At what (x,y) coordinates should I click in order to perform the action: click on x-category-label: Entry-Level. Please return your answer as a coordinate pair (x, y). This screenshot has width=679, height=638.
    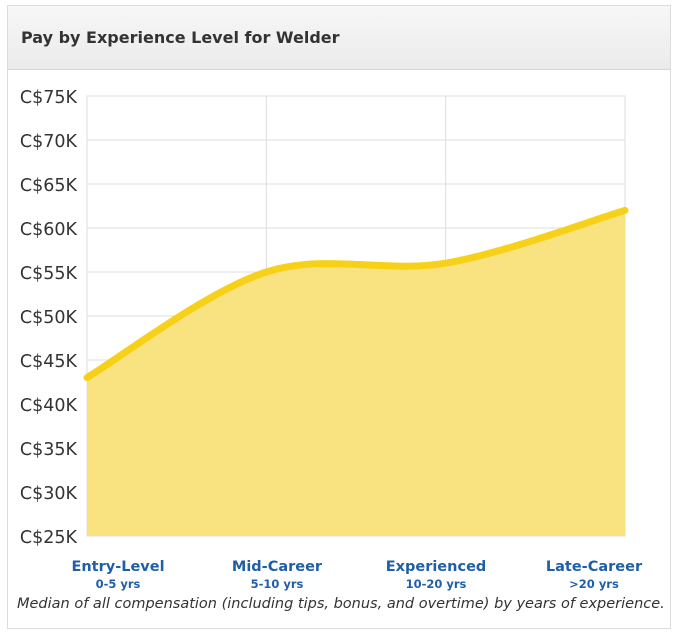
    Looking at the image, I should click on (117, 567).